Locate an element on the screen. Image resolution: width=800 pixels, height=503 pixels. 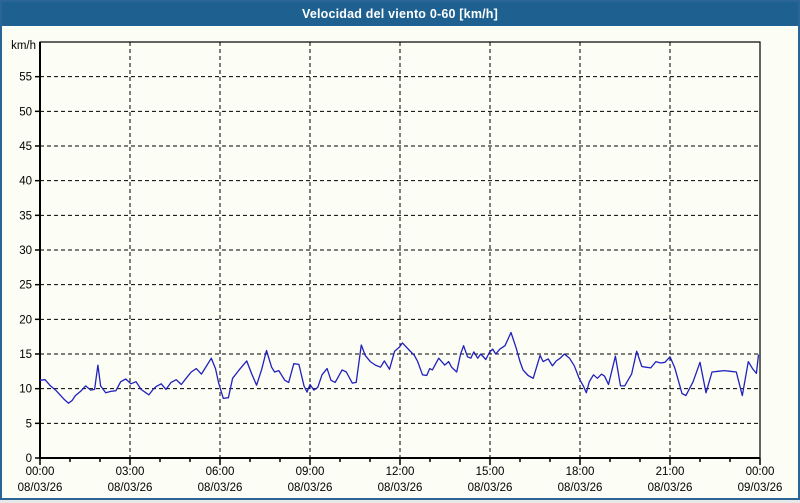
wind-speed-line is located at coordinates (399, 367).